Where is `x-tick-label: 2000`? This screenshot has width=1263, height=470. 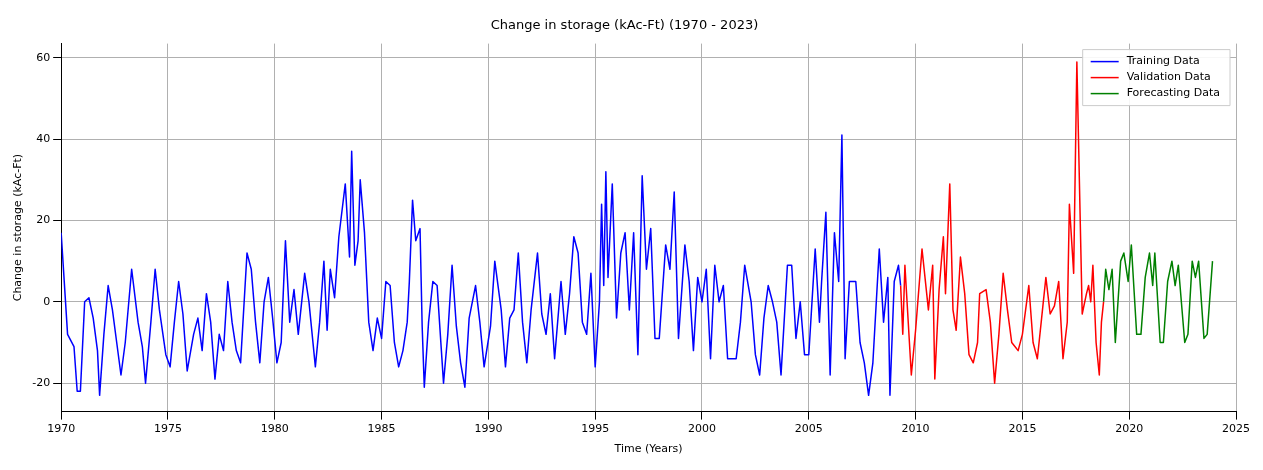
x-tick-label: 2000 is located at coordinates (701, 429).